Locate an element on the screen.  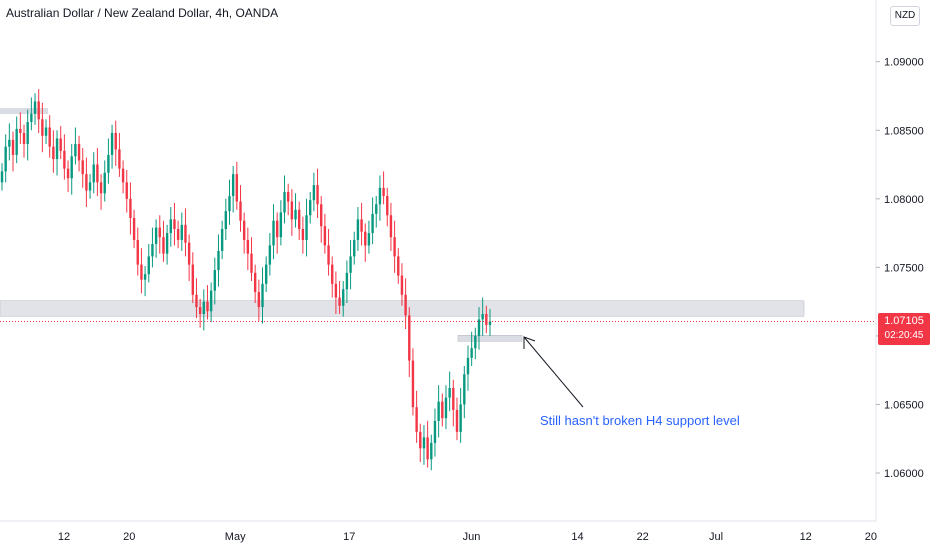
y-tick-label: 1.06000 is located at coordinates (904, 474).